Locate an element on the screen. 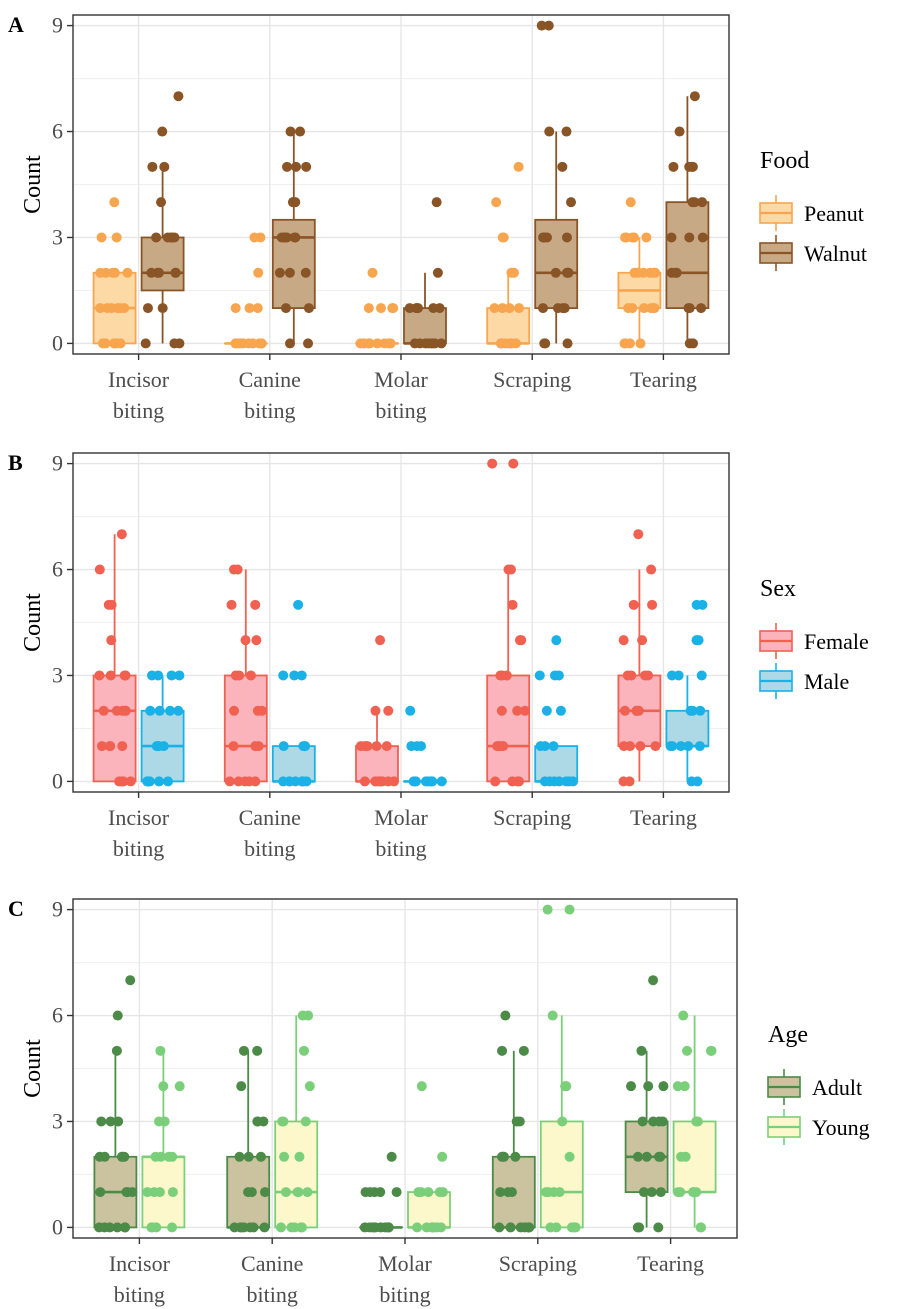 The height and width of the screenshot is (1309, 899). x-tick-label-line: Canine is located at coordinates (272, 1263).